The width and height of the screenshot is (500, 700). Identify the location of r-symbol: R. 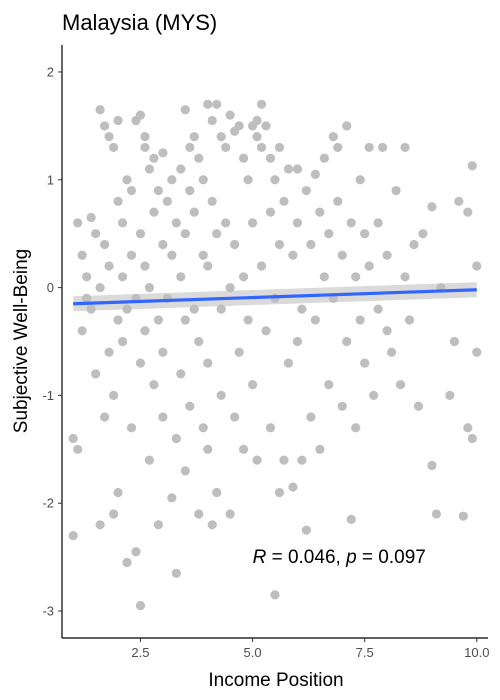
(260, 557).